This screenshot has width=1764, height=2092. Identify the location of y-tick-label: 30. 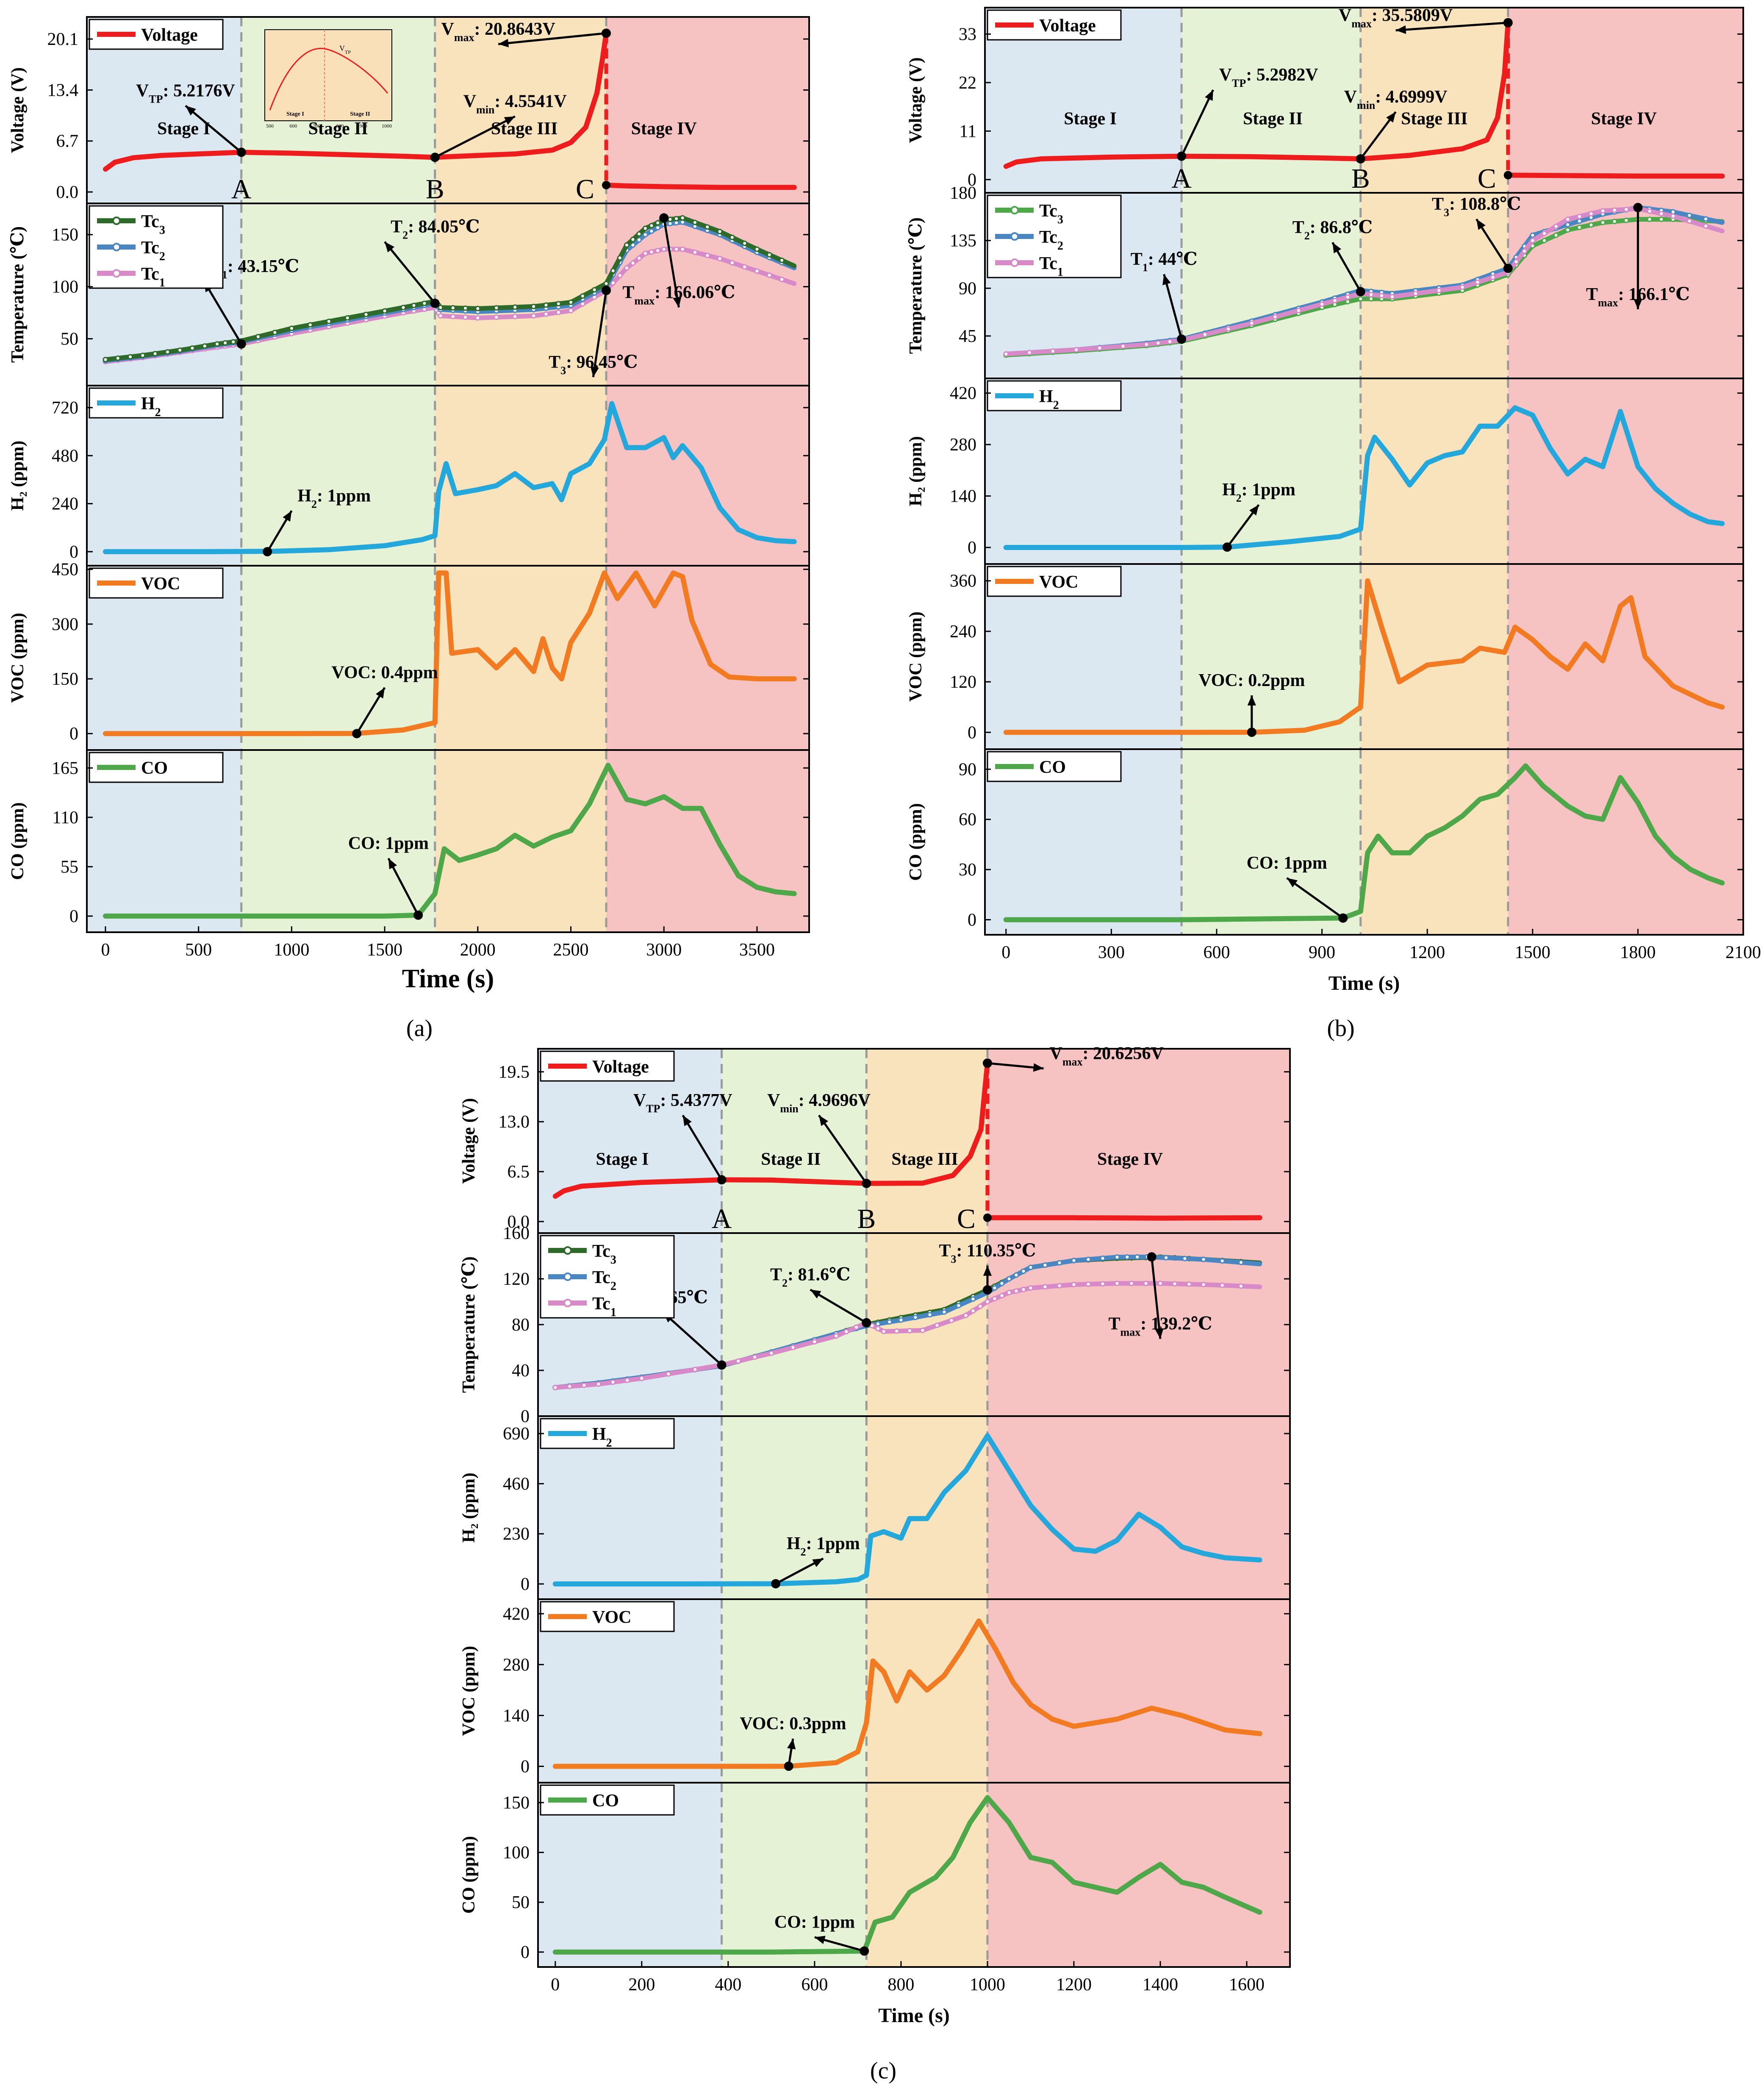
(968, 870).